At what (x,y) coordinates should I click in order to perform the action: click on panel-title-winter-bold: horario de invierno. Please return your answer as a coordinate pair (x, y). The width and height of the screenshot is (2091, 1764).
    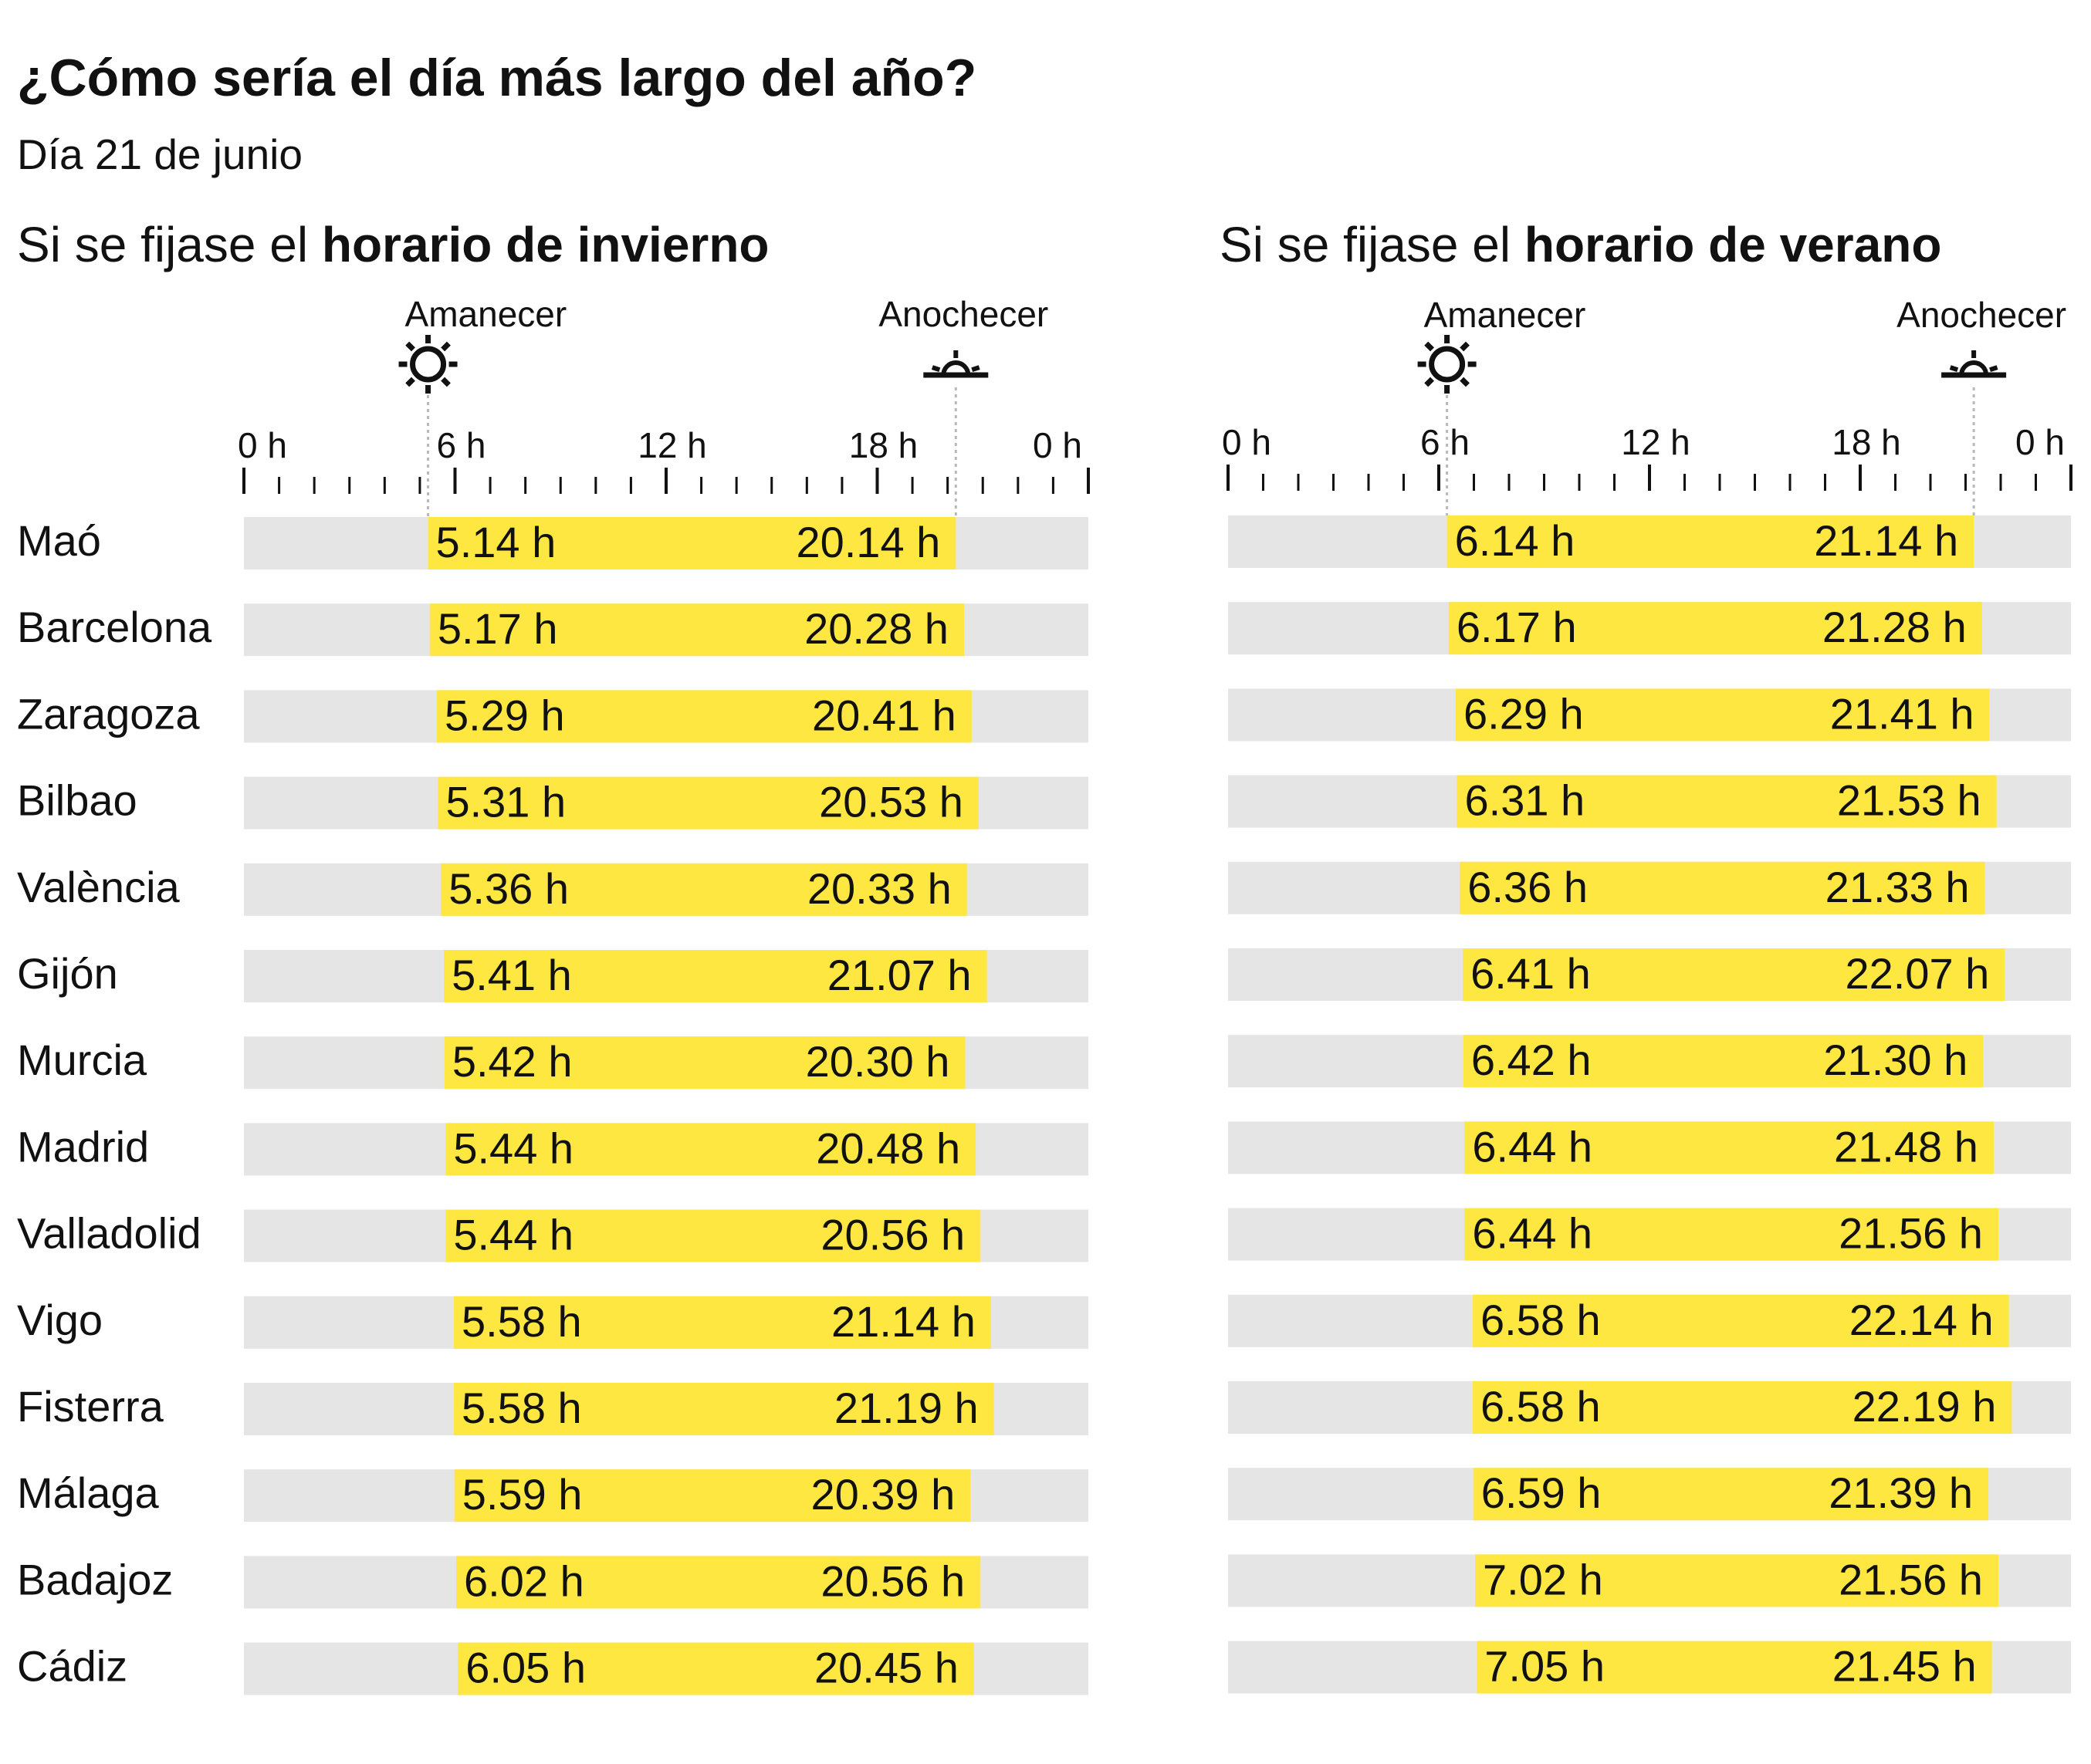
    Looking at the image, I should click on (545, 244).